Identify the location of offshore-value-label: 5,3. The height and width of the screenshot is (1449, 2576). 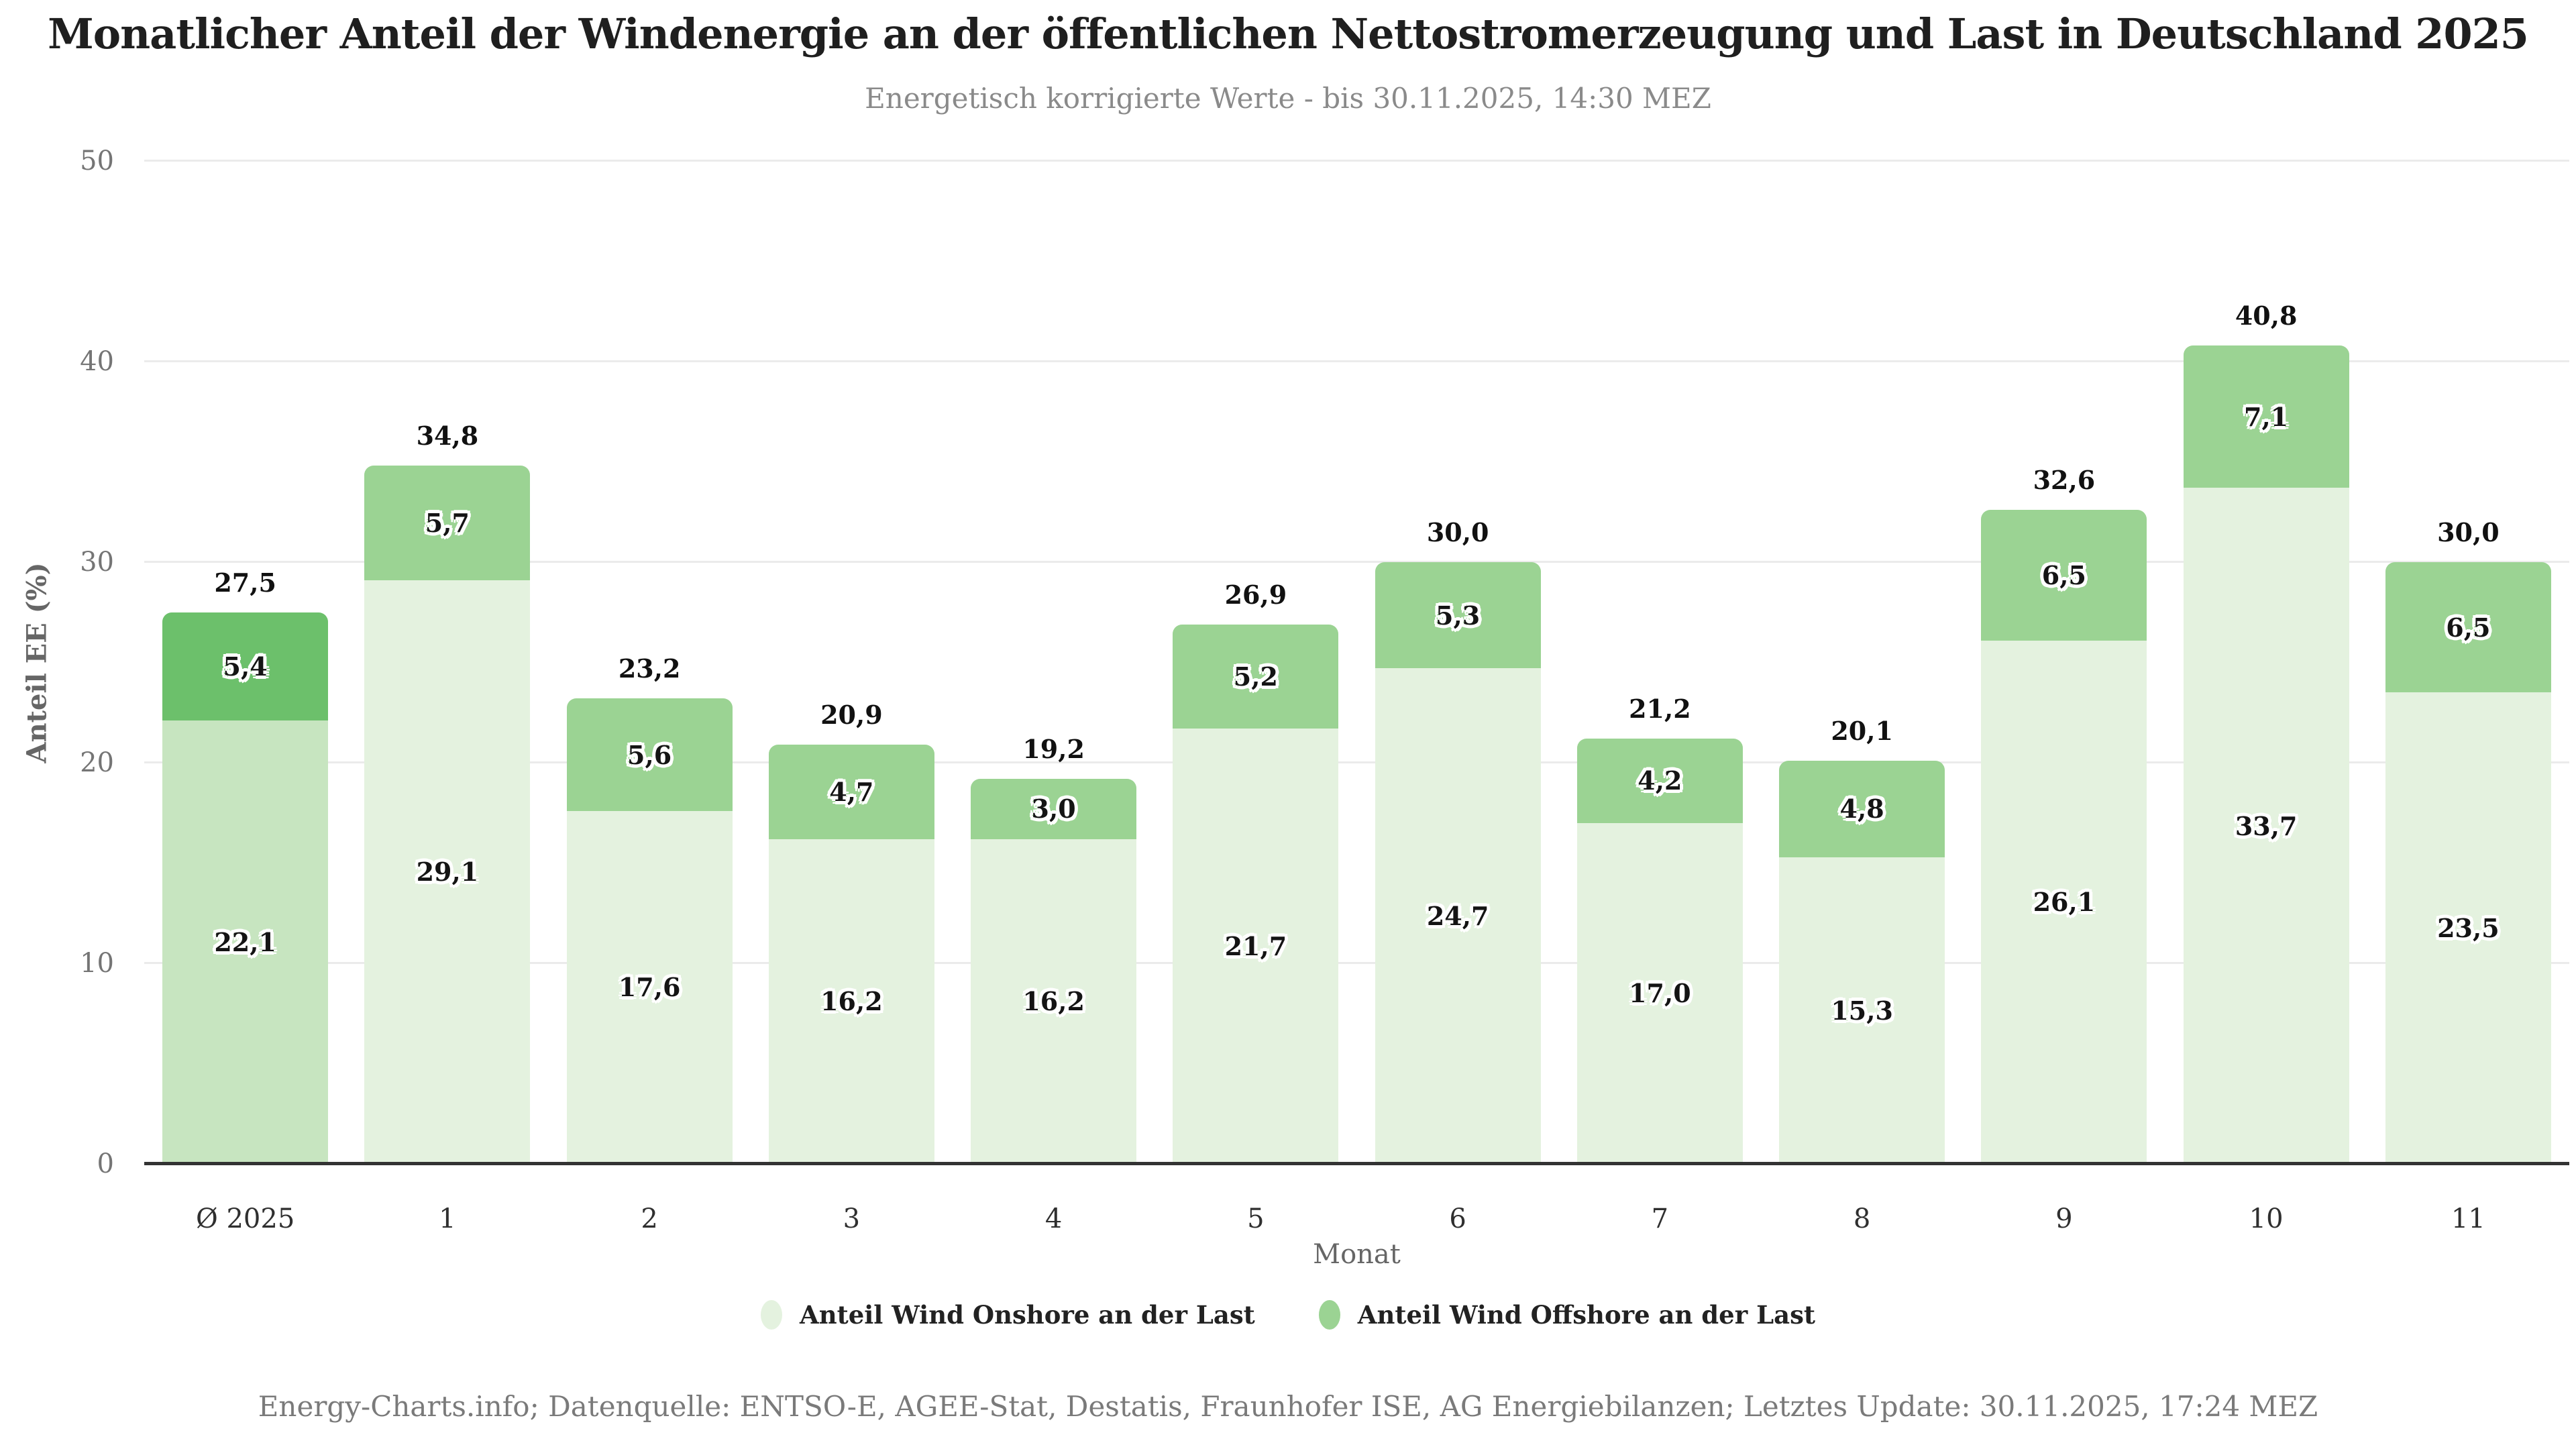
(1458, 615).